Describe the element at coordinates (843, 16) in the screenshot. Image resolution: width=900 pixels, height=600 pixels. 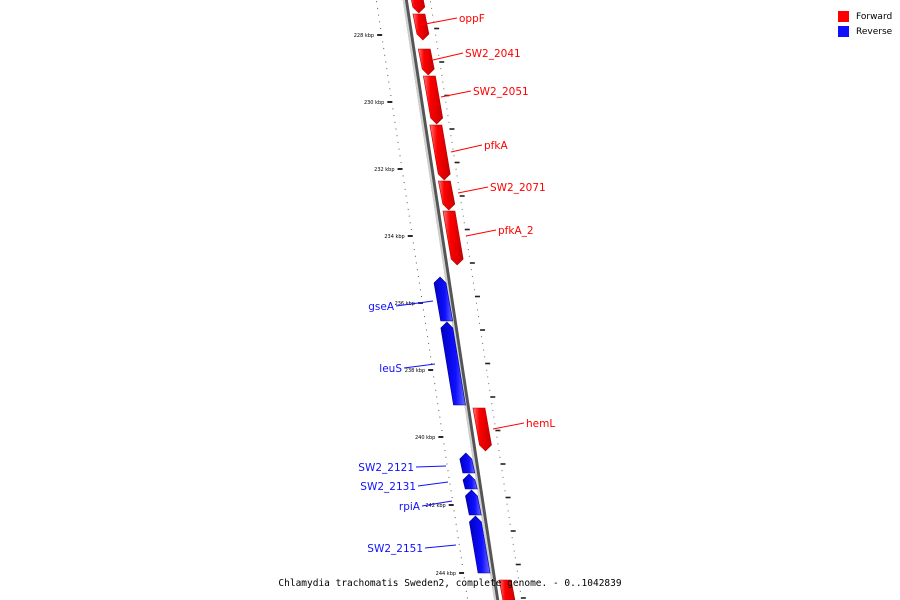
I see `forward-swatch` at that location.